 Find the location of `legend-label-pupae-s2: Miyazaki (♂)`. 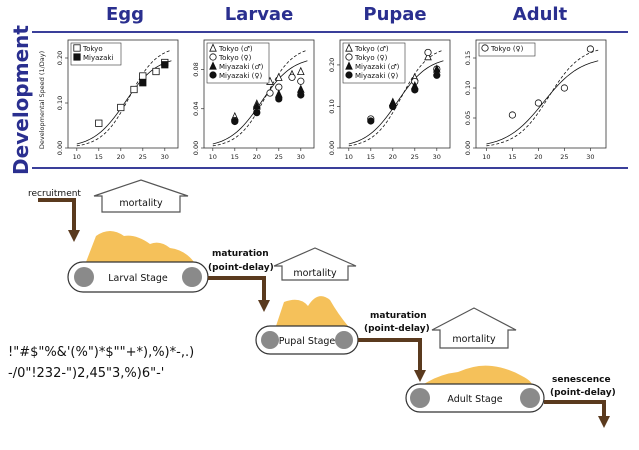

legend-label-pupae-s2: Miyazaki (♂) is located at coordinates (377, 67).